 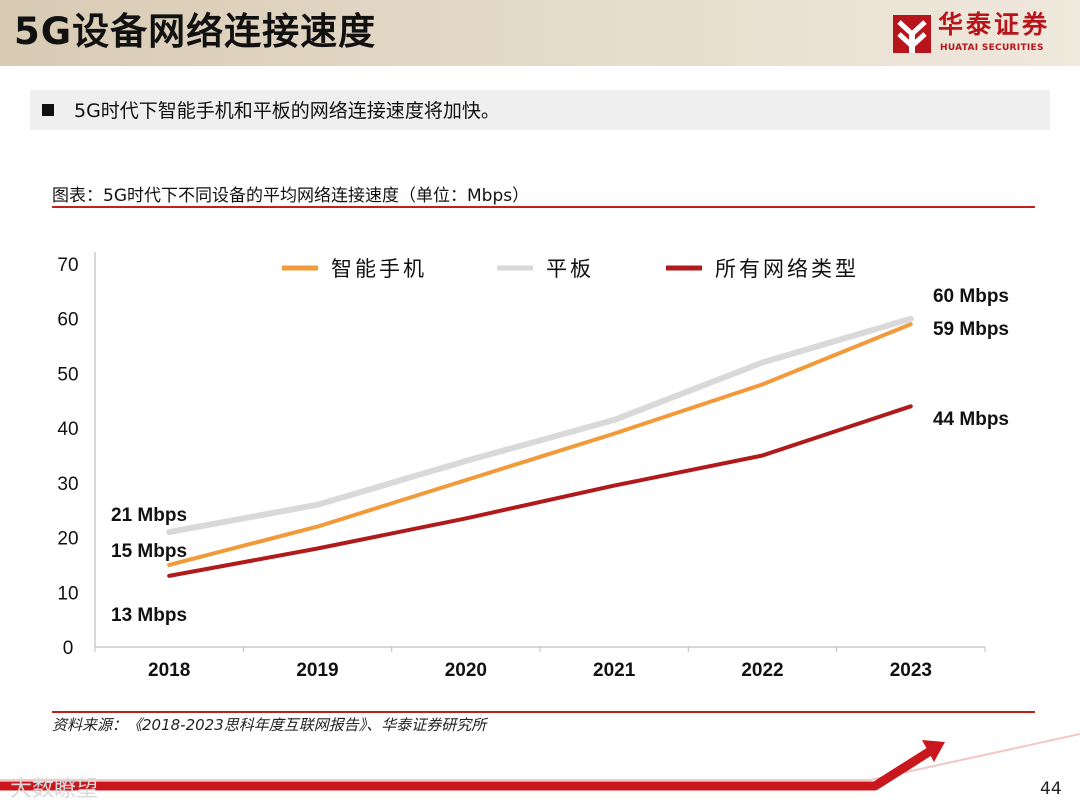 What do you see at coordinates (971, 296) in the screenshot?
I see `data-label: 60 Mbps` at bounding box center [971, 296].